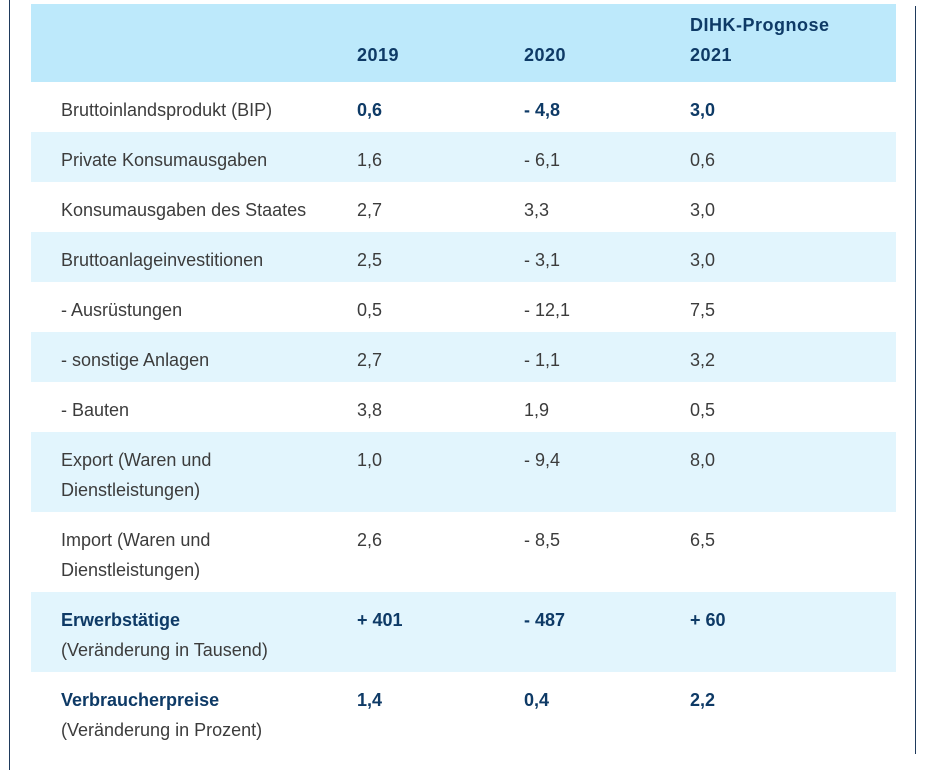 This screenshot has width=929, height=770. I want to click on value-2019: 2,6, so click(440, 552).